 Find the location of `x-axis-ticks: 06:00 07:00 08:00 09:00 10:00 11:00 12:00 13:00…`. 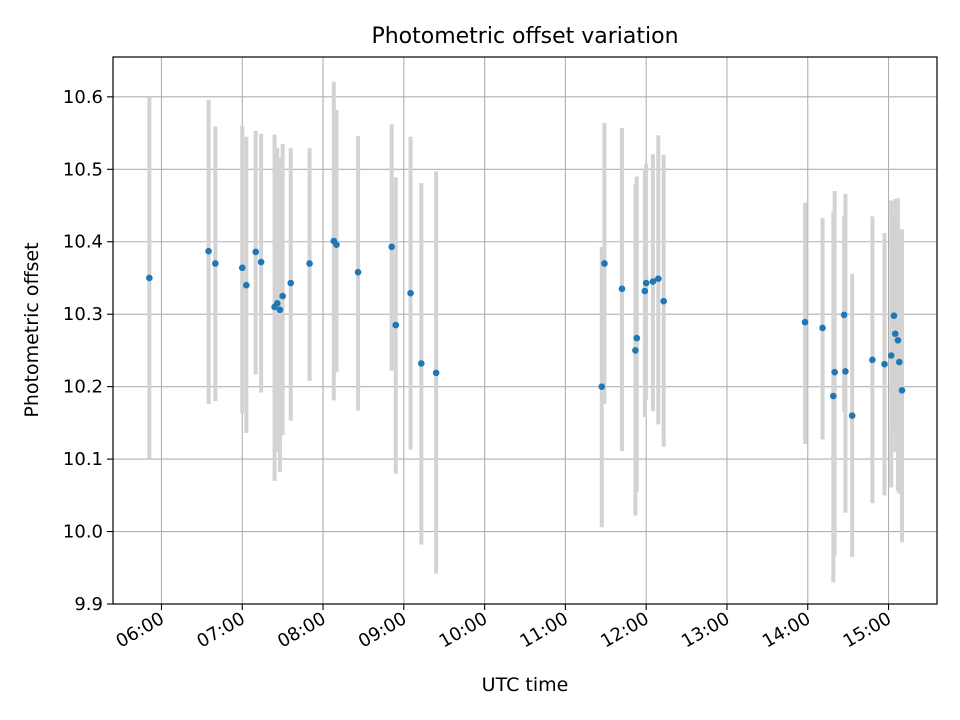

x-axis-ticks: 06:00 07:00 08:00 09:00 10:00 11:00 12:00 13:00… is located at coordinates (504, 628).